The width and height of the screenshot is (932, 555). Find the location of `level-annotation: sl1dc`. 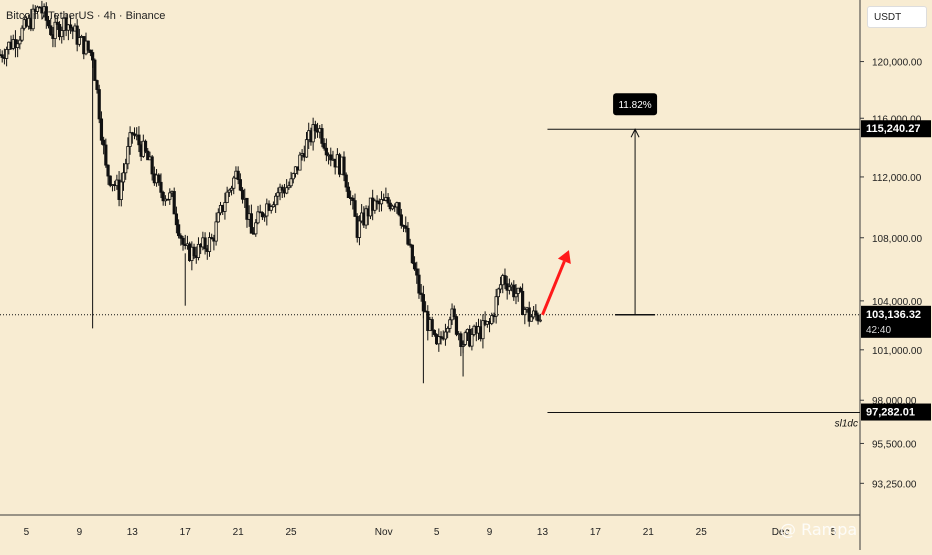

level-annotation: sl1dc is located at coordinates (846, 424).